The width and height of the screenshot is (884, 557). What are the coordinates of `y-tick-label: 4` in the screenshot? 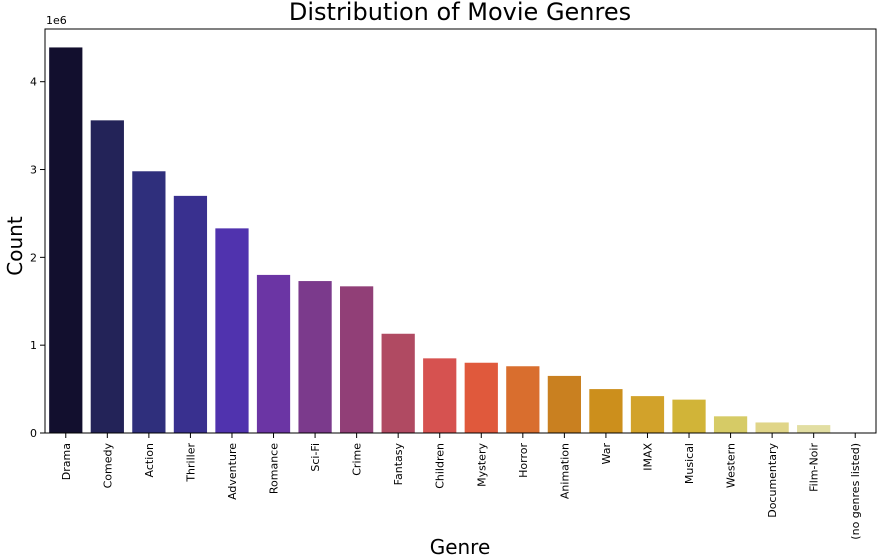 It's located at (33, 82).